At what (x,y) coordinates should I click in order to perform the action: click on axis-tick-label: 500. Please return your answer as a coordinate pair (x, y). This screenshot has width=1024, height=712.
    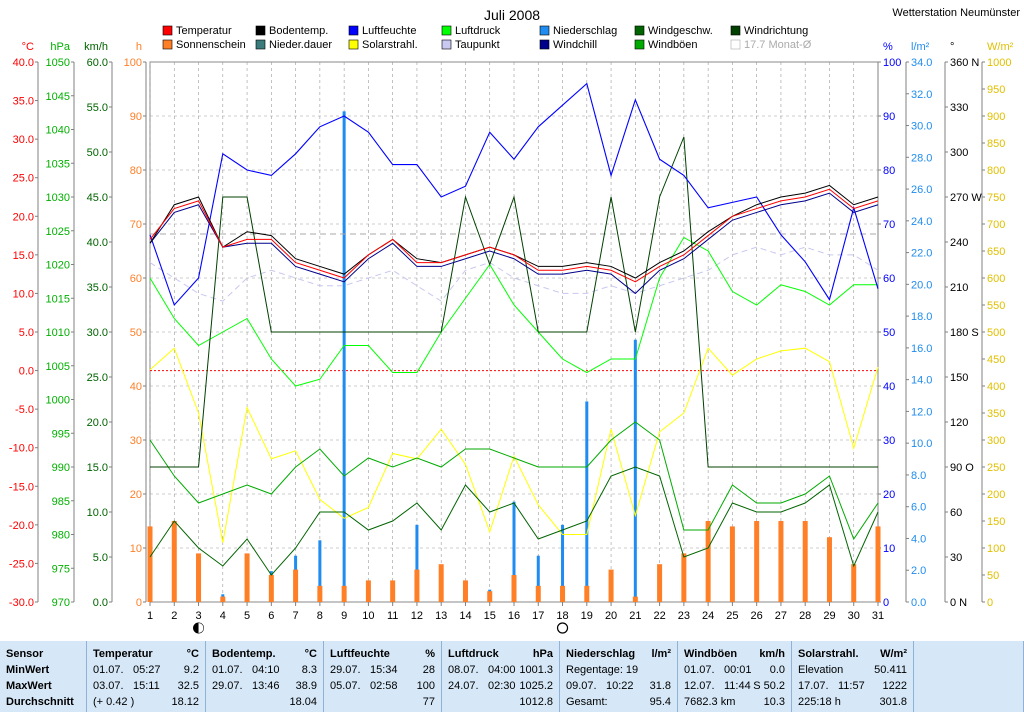
    Looking at the image, I should click on (996, 333).